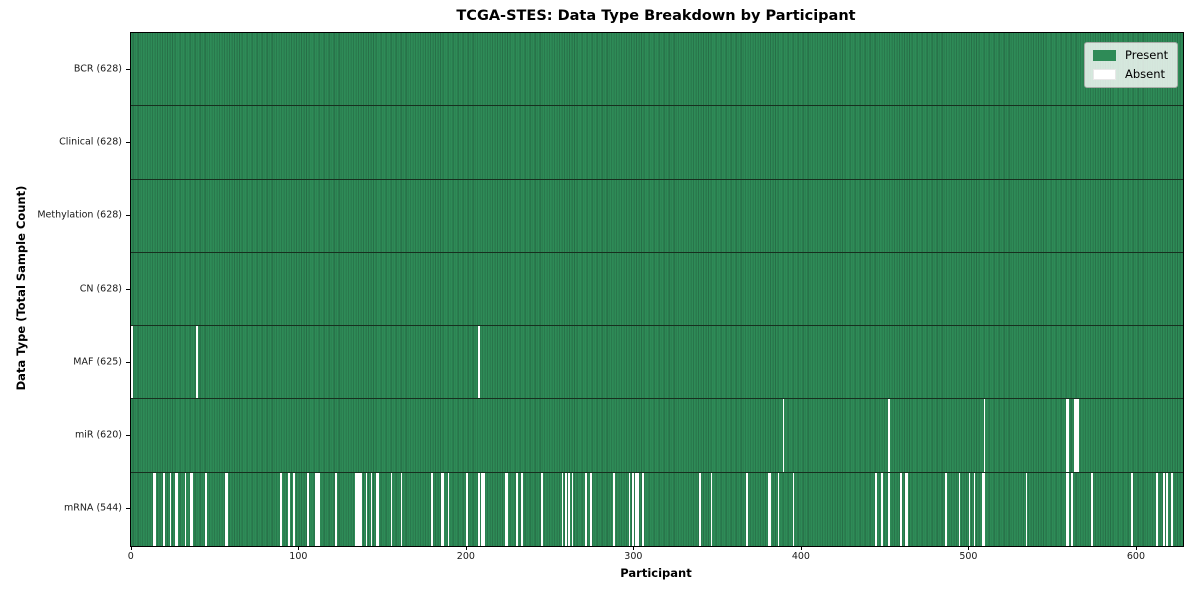 The height and width of the screenshot is (600, 1200). Describe the element at coordinates (130, 556) in the screenshot. I see `x-tick-label-0: 0` at that location.